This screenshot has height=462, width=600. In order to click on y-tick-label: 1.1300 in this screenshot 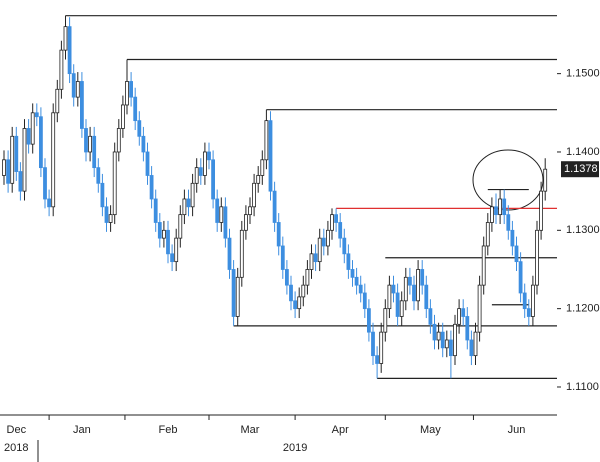, I will do `click(583, 230)`.